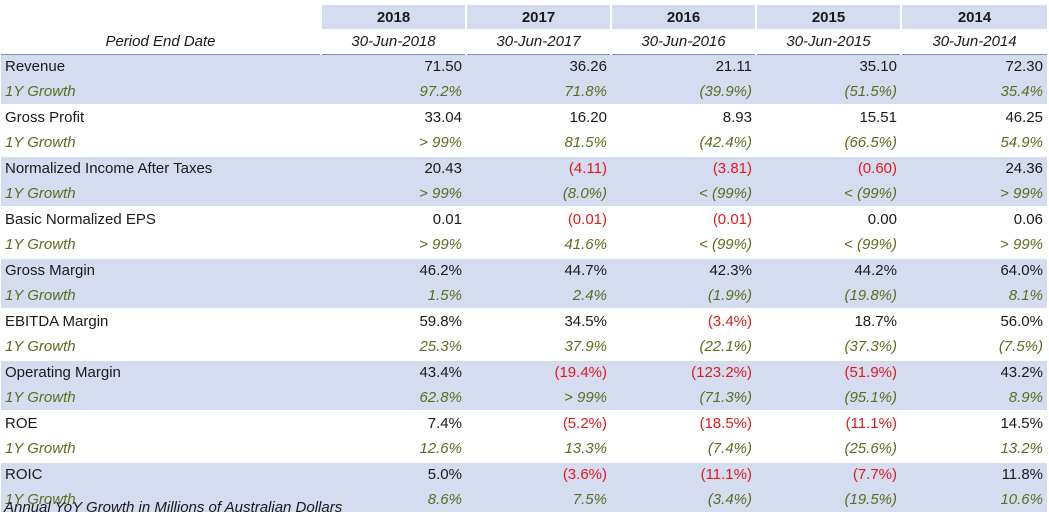 The width and height of the screenshot is (1049, 524). What do you see at coordinates (393, 92) in the screenshot?
I see `growth-row-cell: 97.2%` at bounding box center [393, 92].